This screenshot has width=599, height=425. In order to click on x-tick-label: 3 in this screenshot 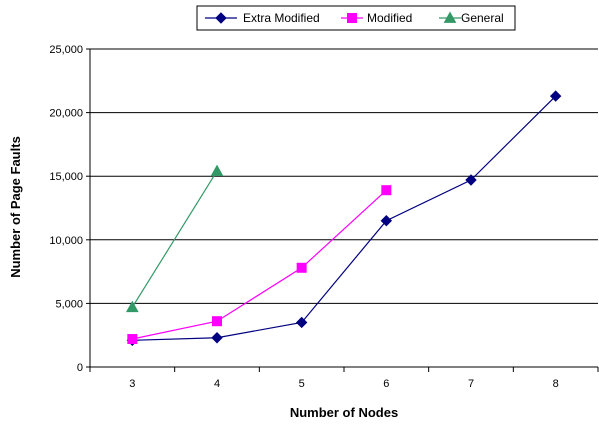, I will do `click(132, 384)`.